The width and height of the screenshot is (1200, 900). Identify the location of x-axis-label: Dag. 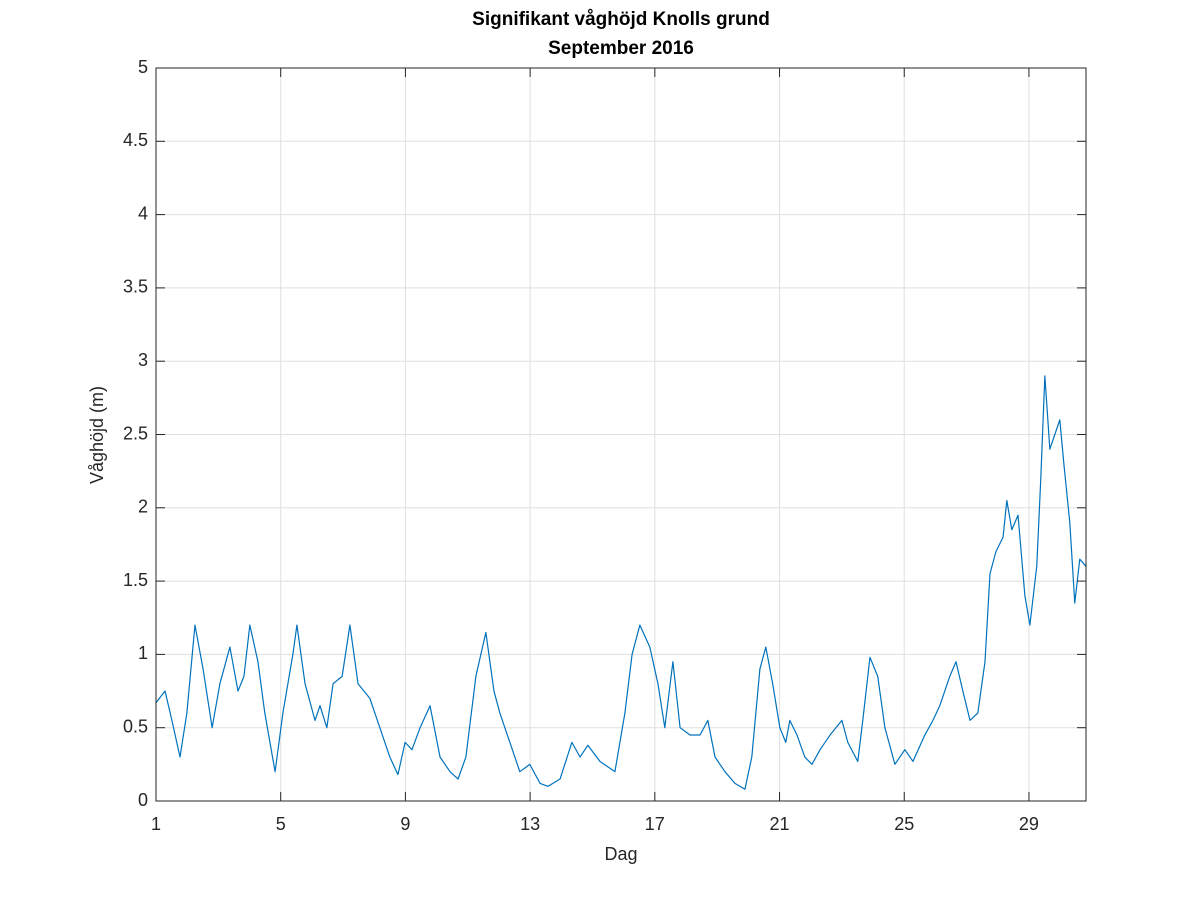
(620, 854).